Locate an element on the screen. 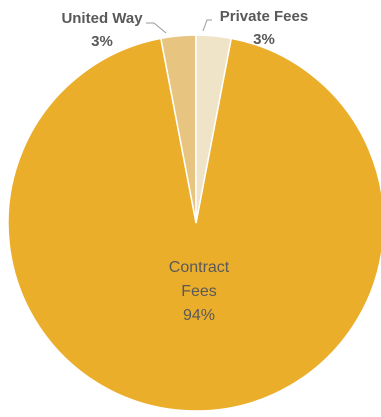 The image size is (381, 417). private-fees-percent: 3% is located at coordinates (264, 39).